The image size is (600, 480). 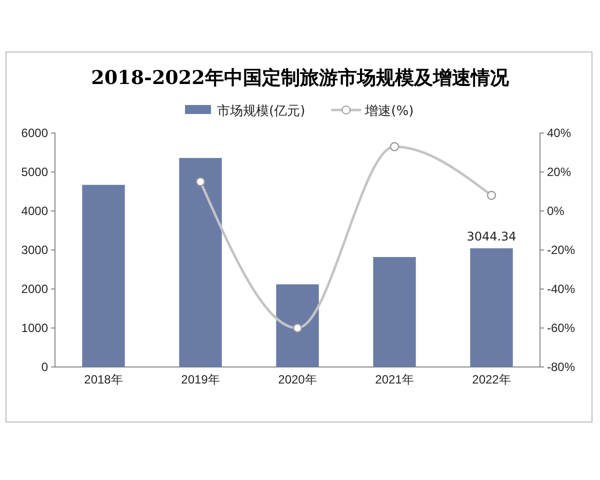 I want to click on y2-tick-label: -40%, so click(x=561, y=289).